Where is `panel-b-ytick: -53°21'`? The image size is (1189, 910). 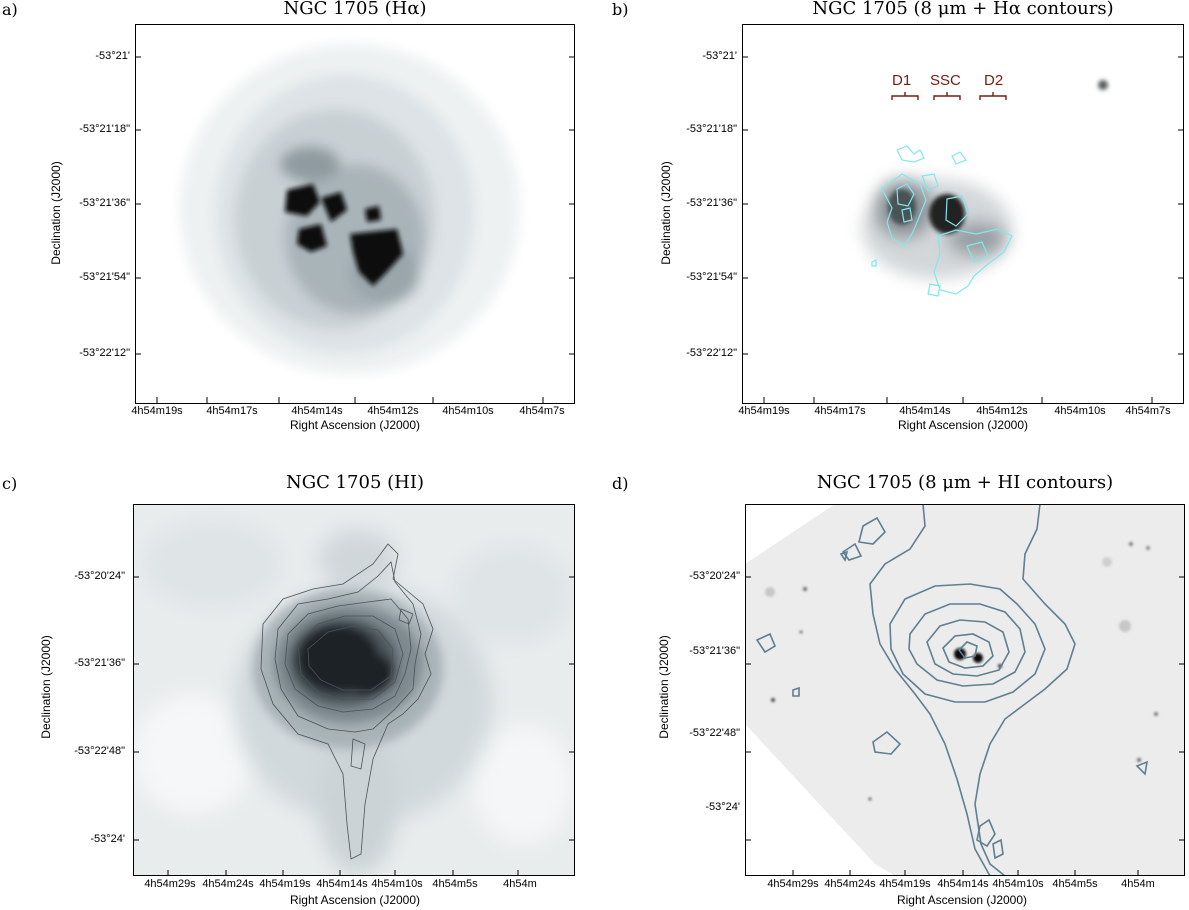 panel-b-ytick: -53°21' is located at coordinates (719, 56).